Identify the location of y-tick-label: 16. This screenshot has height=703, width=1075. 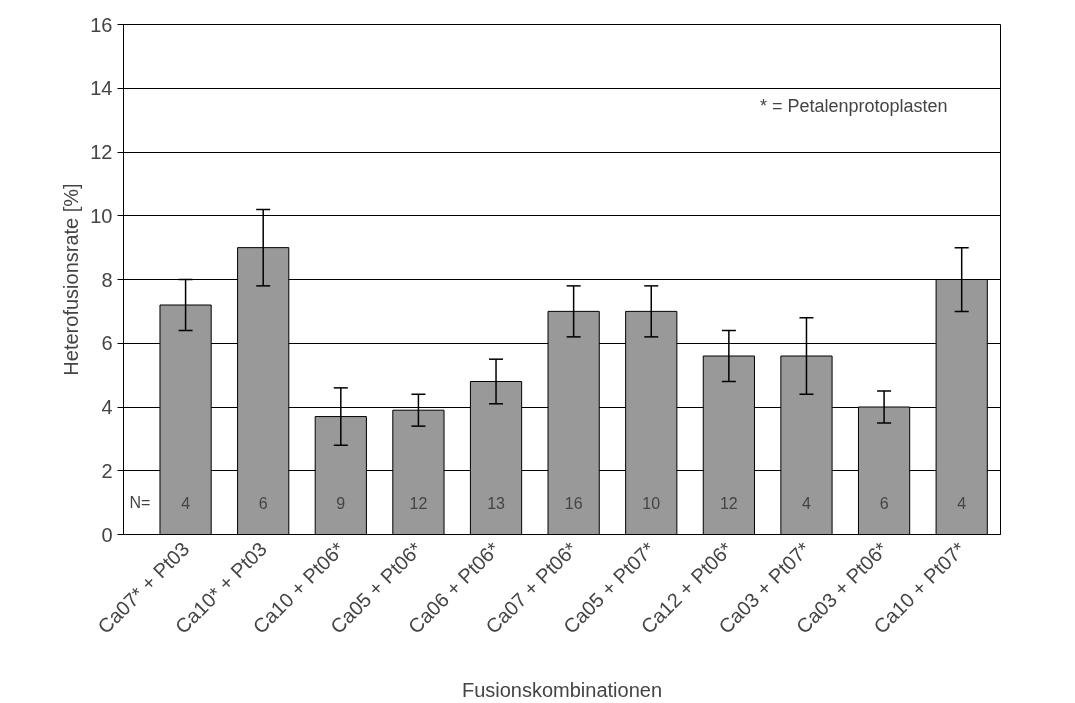
(101, 24).